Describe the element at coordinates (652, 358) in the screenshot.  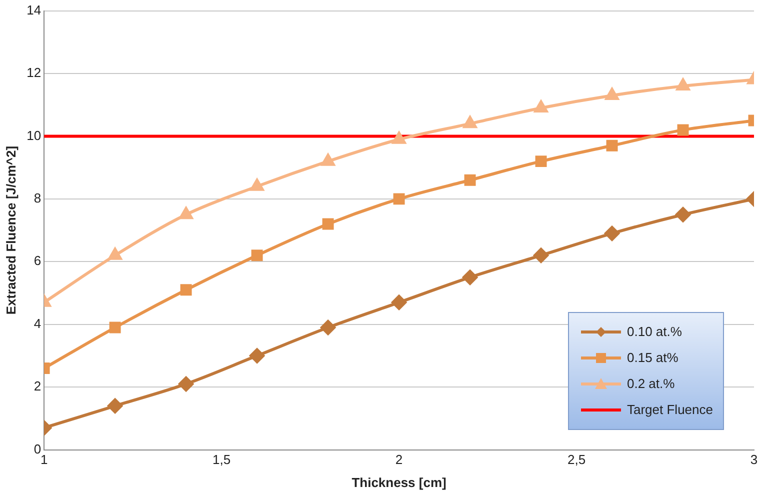
I see `legend-label: 0.15 at%` at that location.